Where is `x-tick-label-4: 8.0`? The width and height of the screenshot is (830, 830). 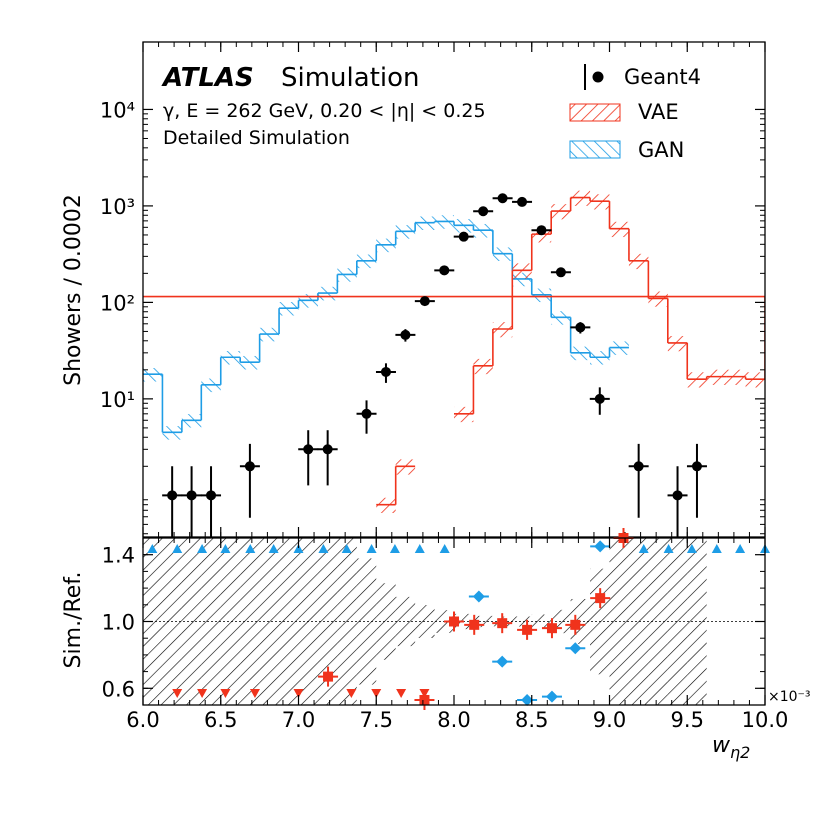 x-tick-label-4: 8.0 is located at coordinates (453, 720).